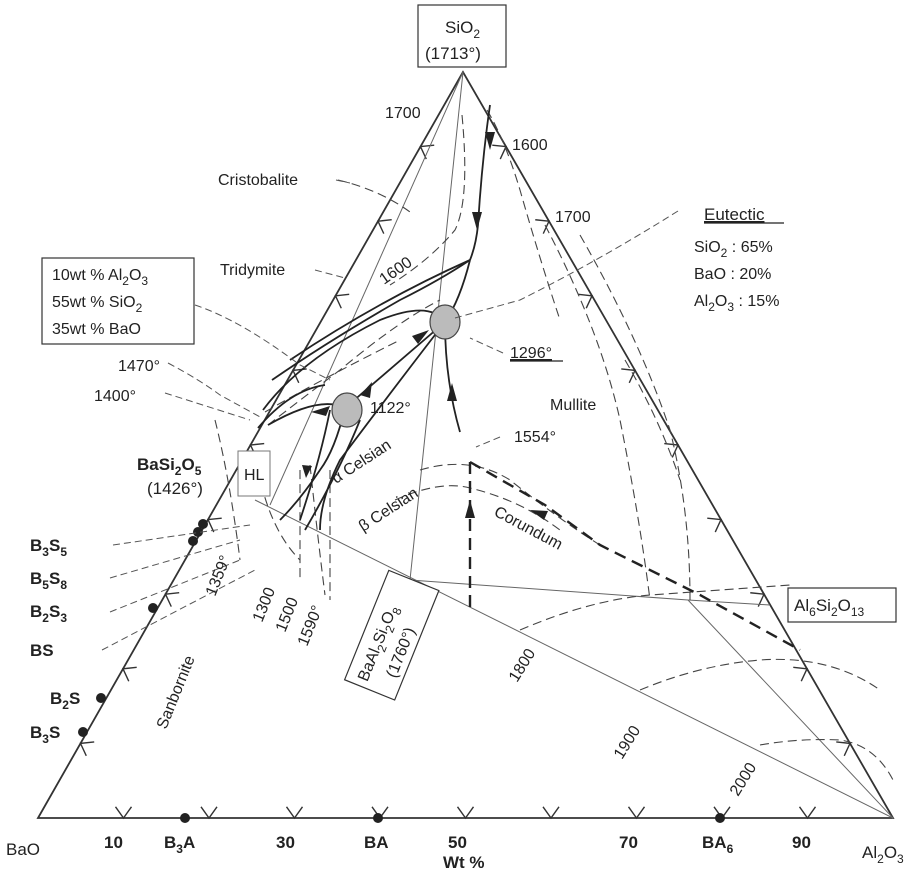 The width and height of the screenshot is (917, 875). Describe the element at coordinates (453, 53) in the screenshot. I see `apex-temp: (1713°)` at that location.